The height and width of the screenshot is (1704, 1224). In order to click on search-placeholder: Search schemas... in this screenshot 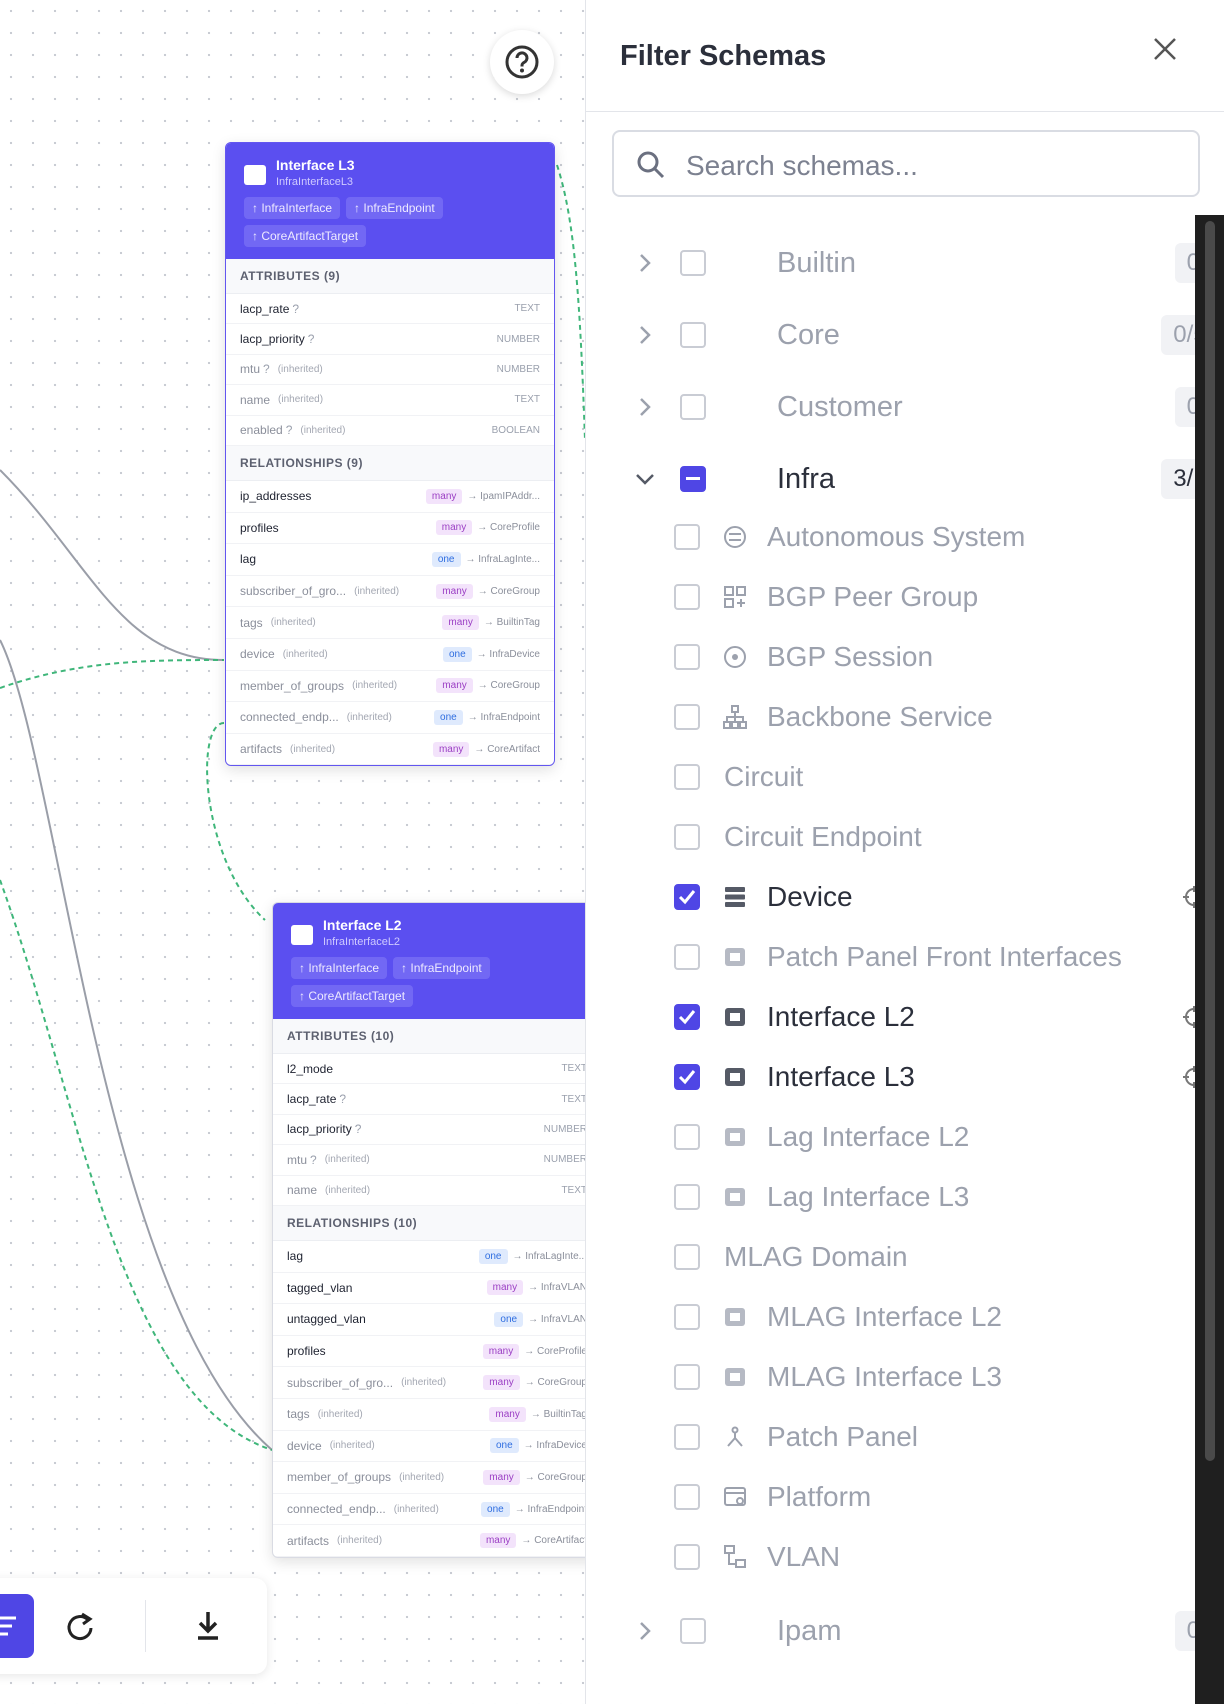, I will do `click(802, 165)`.